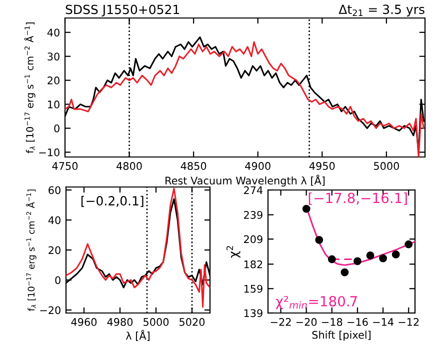 The height and width of the screenshot is (349, 436). Describe the element at coordinates (49, 152) in the screenshot. I see `y-tick-label: −10` at that location.